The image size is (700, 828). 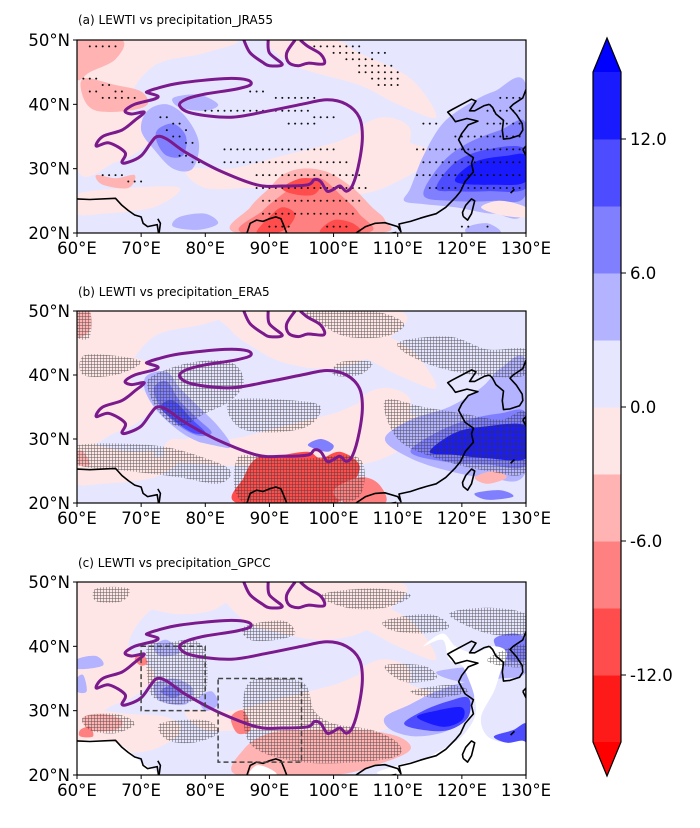 What do you see at coordinates (301, 136) in the screenshot?
I see `panel-a-map` at bounding box center [301, 136].